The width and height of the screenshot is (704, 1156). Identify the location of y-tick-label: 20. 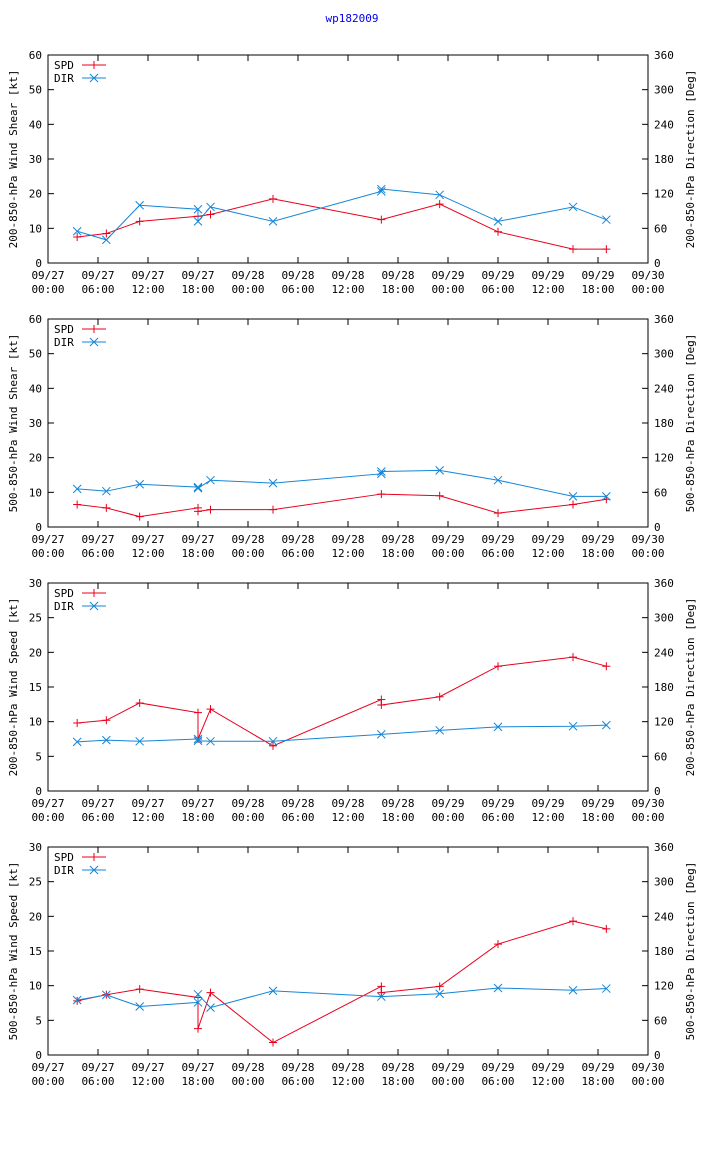
(35, 458).